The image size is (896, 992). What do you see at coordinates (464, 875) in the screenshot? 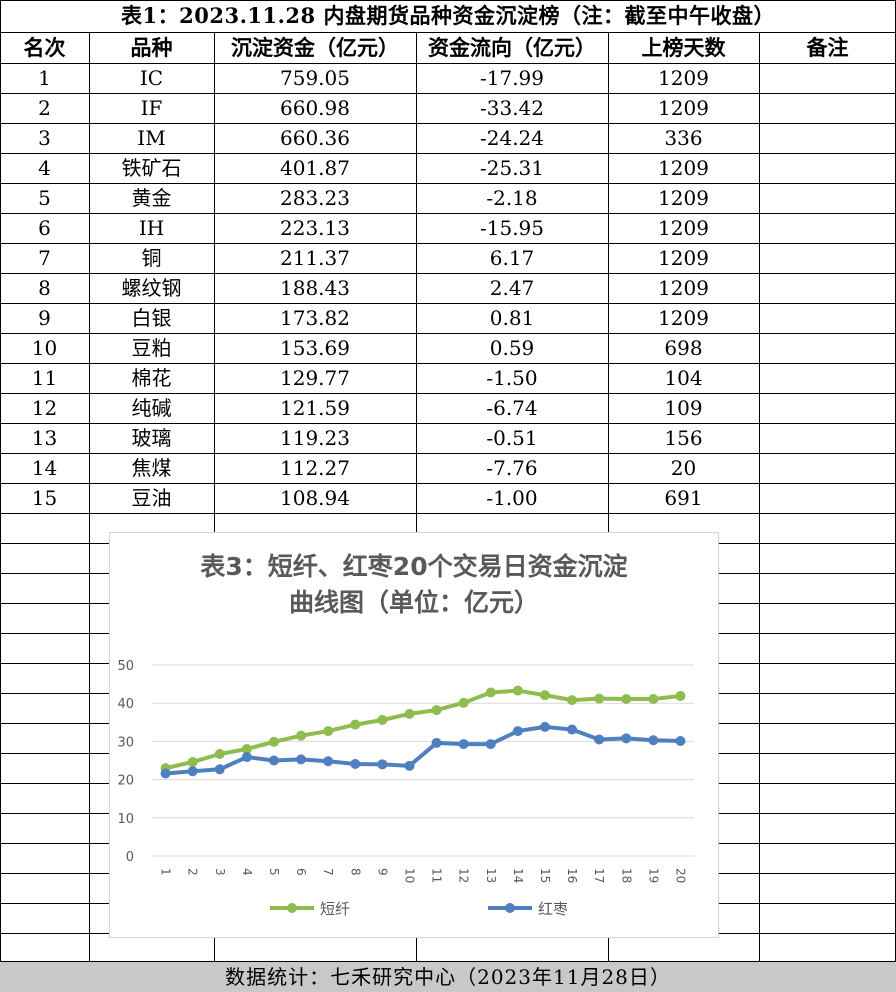
I see `x-tick-label: 12` at bounding box center [464, 875].